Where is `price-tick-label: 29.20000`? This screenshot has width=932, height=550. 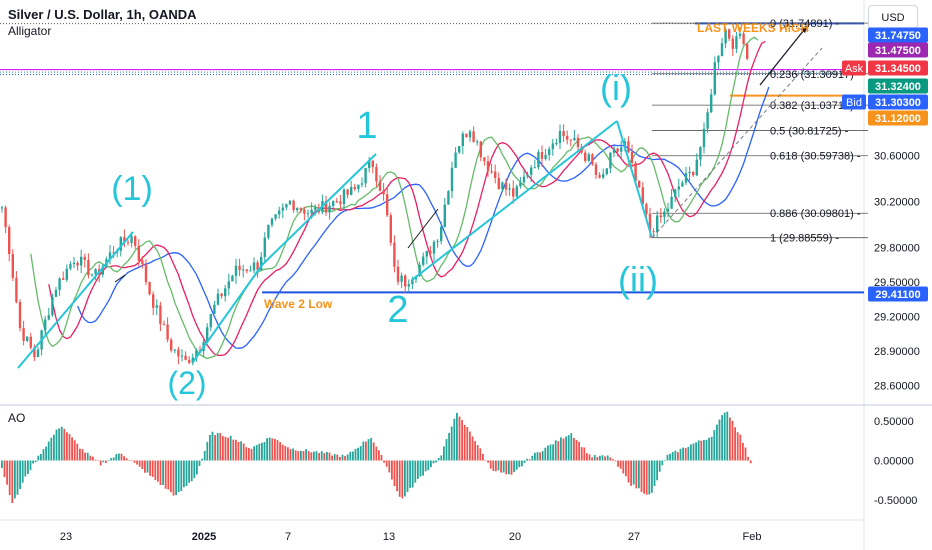 price-tick-label: 29.20000 is located at coordinates (897, 318).